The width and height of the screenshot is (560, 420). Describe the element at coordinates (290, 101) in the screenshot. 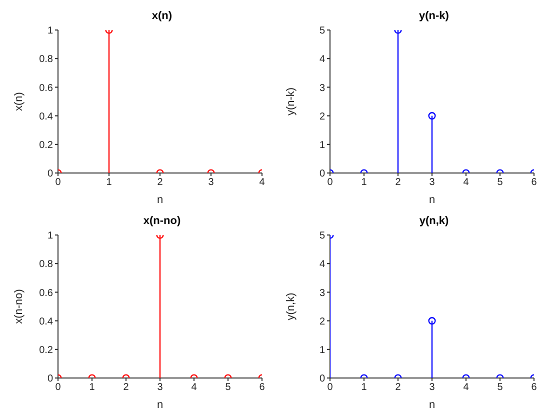

I see `y-axis-title: y(n-k)` at that location.